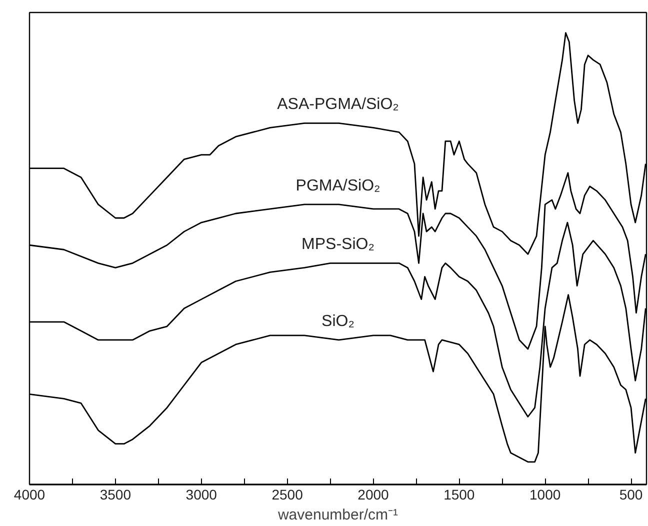 Image resolution: width=648 pixels, height=526 pixels. Describe the element at coordinates (116, 494) in the screenshot. I see `x-tick-label: 3500` at that location.